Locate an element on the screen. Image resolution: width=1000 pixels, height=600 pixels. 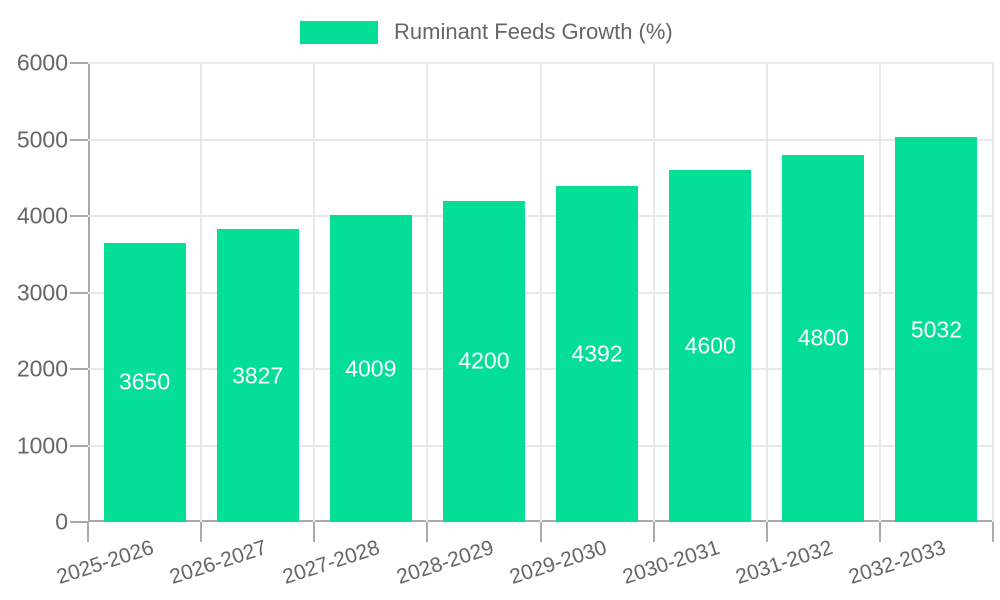
legend-item: Ruminant Feeds Growth (%) is located at coordinates (486, 32).